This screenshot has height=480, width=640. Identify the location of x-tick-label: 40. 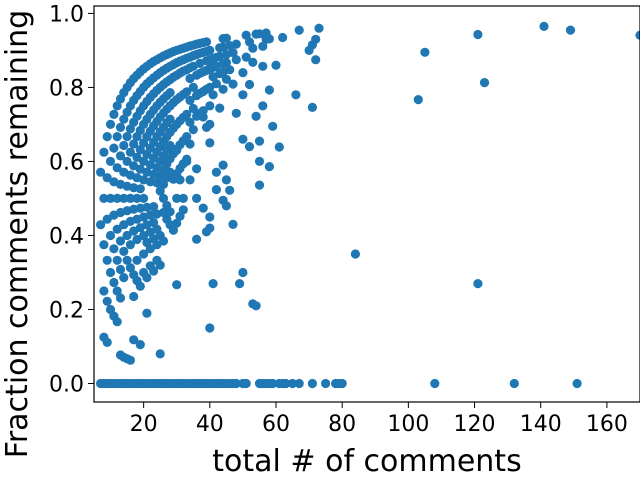
(210, 424).